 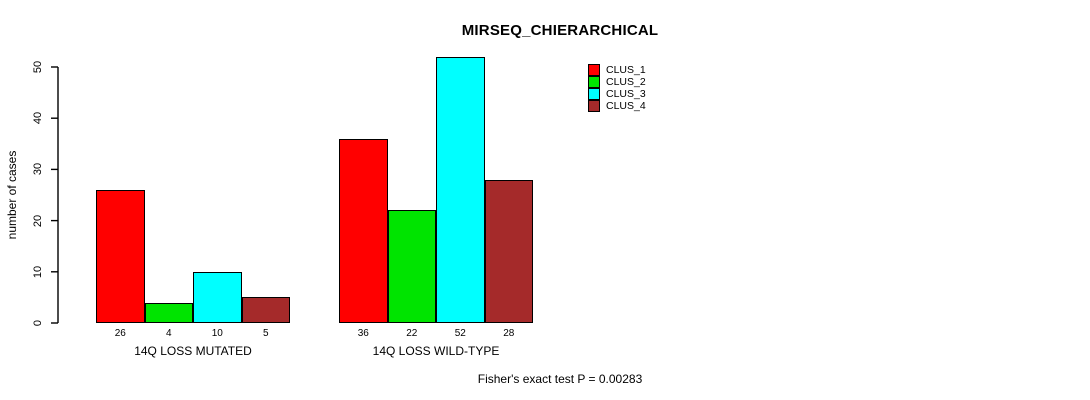 What do you see at coordinates (38, 67) in the screenshot?
I see `y-tick-label: 50` at bounding box center [38, 67].